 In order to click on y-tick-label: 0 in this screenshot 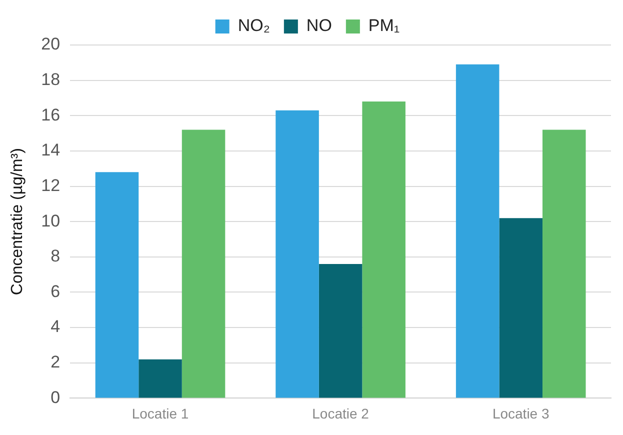, I will do `click(55, 397)`.